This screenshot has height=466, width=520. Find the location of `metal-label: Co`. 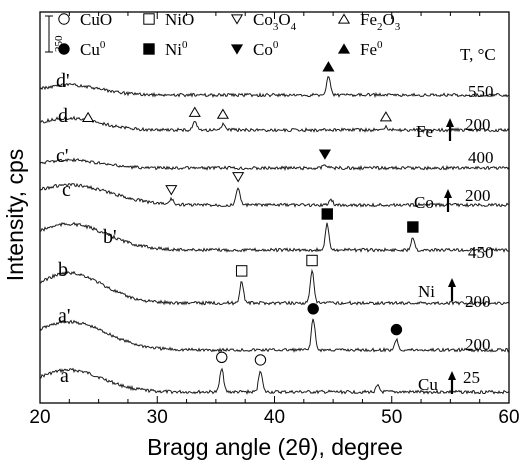

metal-label: Co is located at coordinates (424, 202).